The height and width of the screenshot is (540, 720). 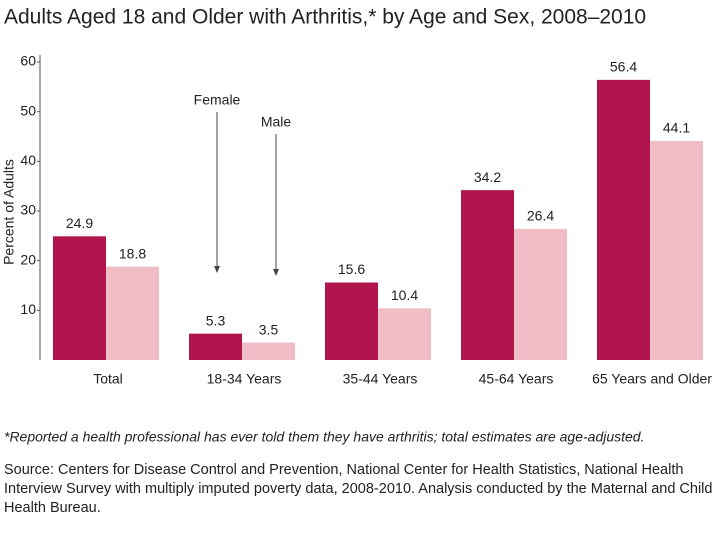 I want to click on value-label: 18.8, so click(x=132, y=253).